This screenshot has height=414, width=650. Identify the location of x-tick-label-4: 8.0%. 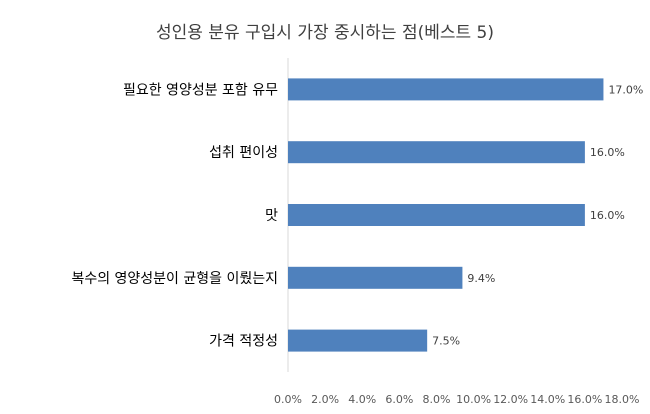
(436, 399).